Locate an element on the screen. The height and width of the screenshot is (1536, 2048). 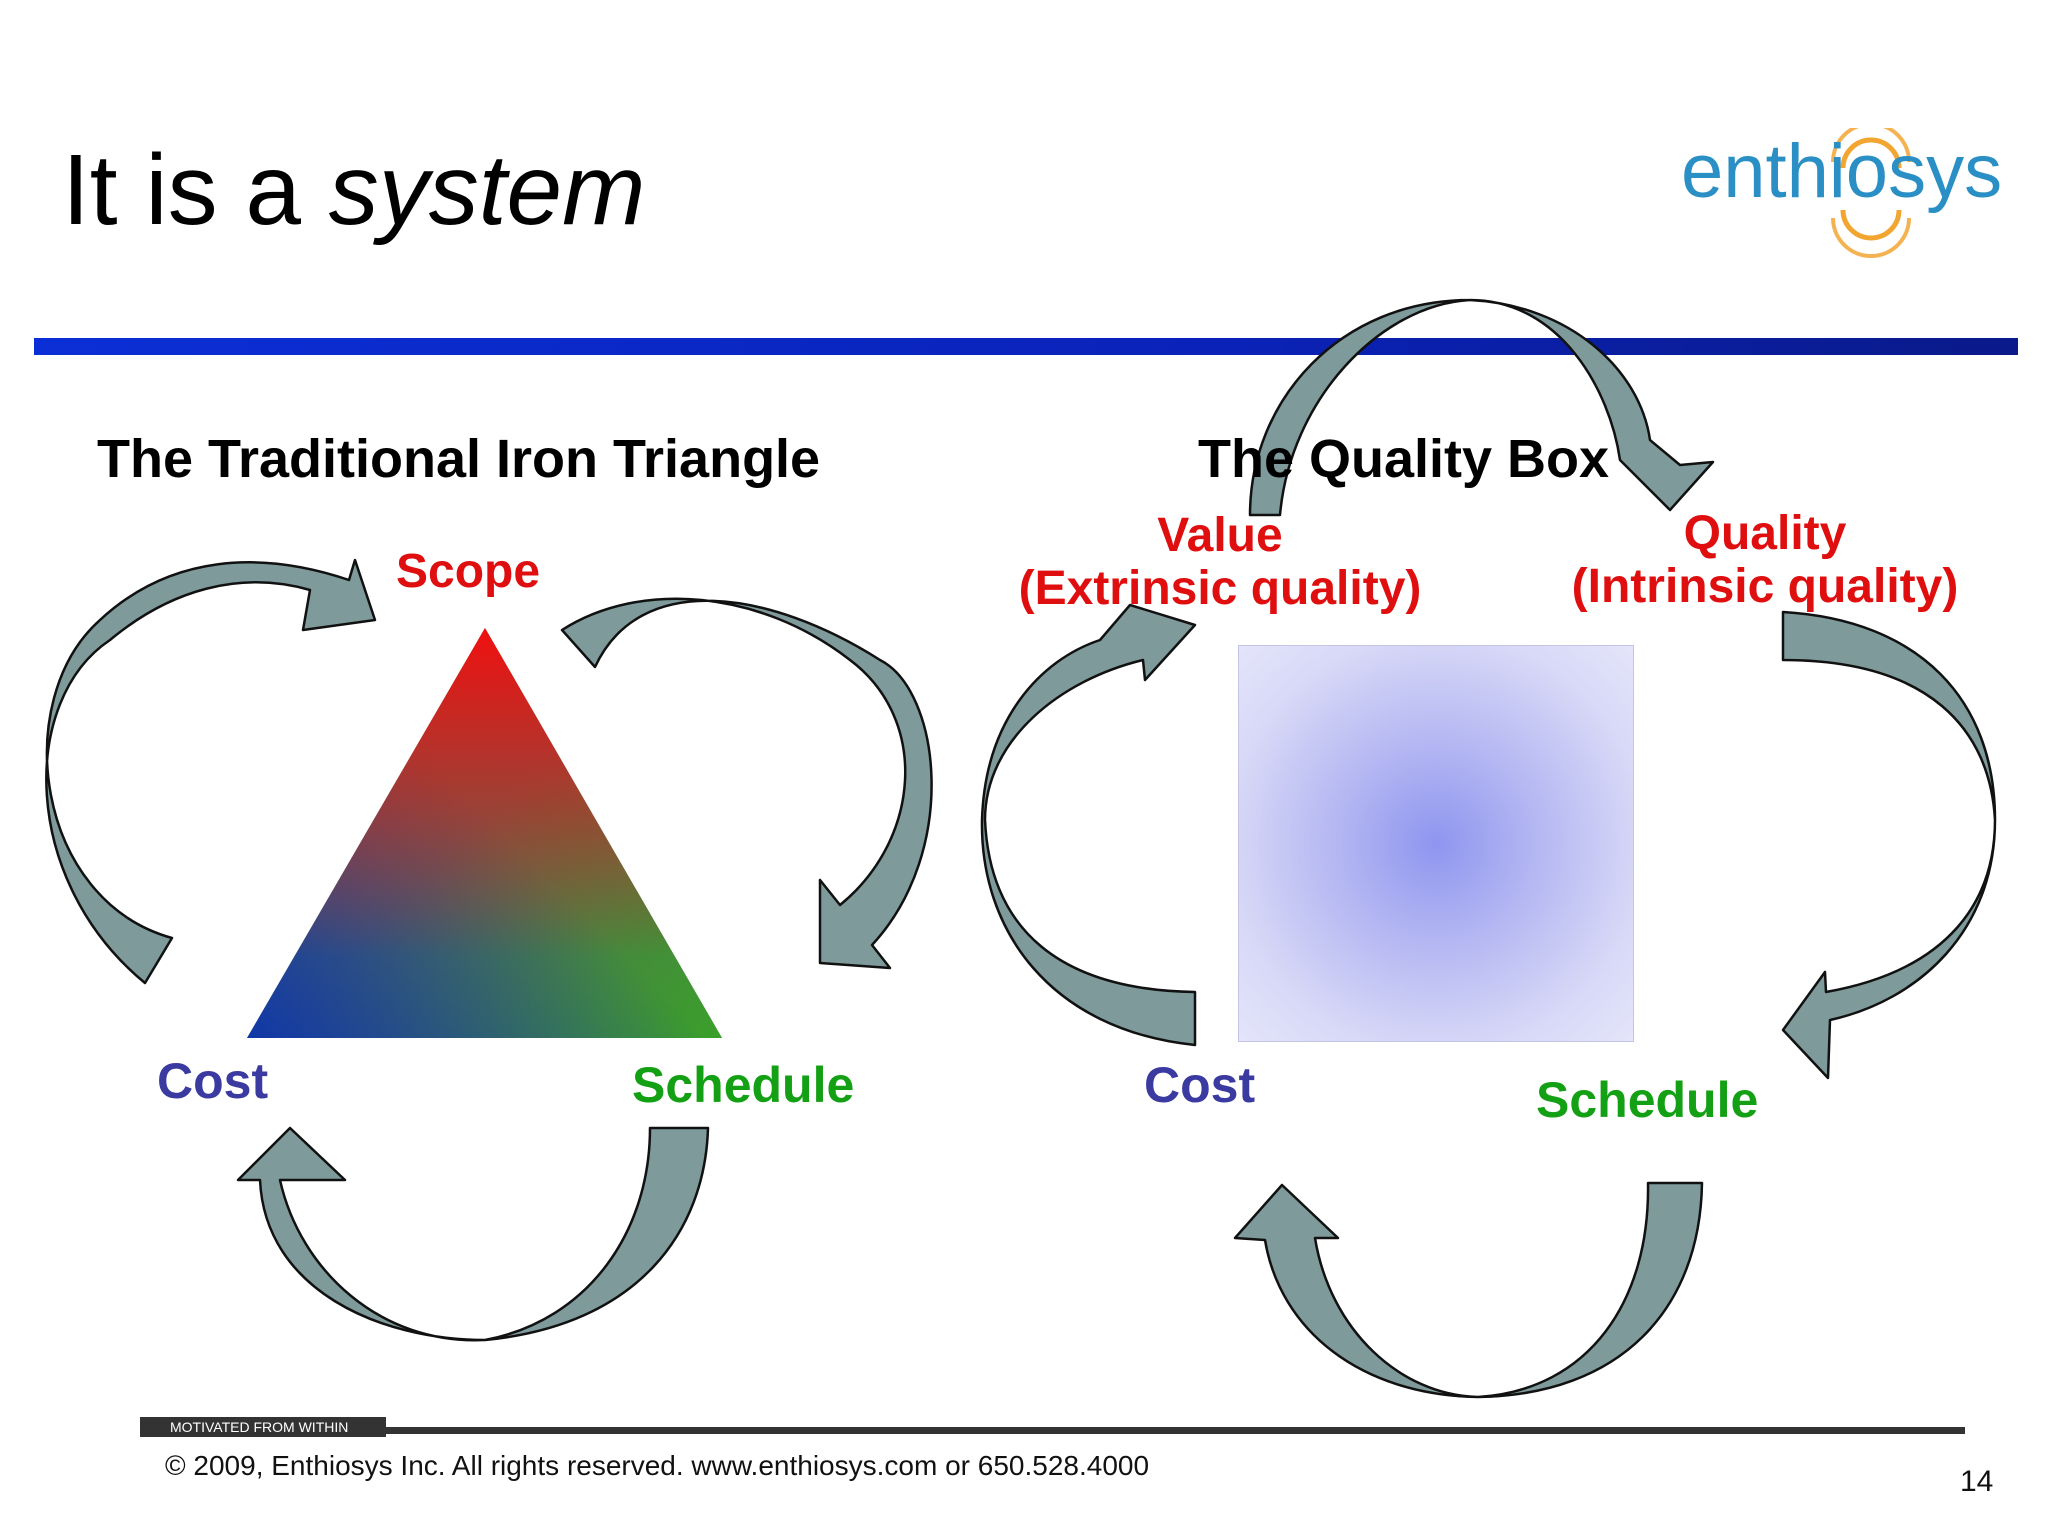
value-title: Value is located at coordinates (1220, 535).